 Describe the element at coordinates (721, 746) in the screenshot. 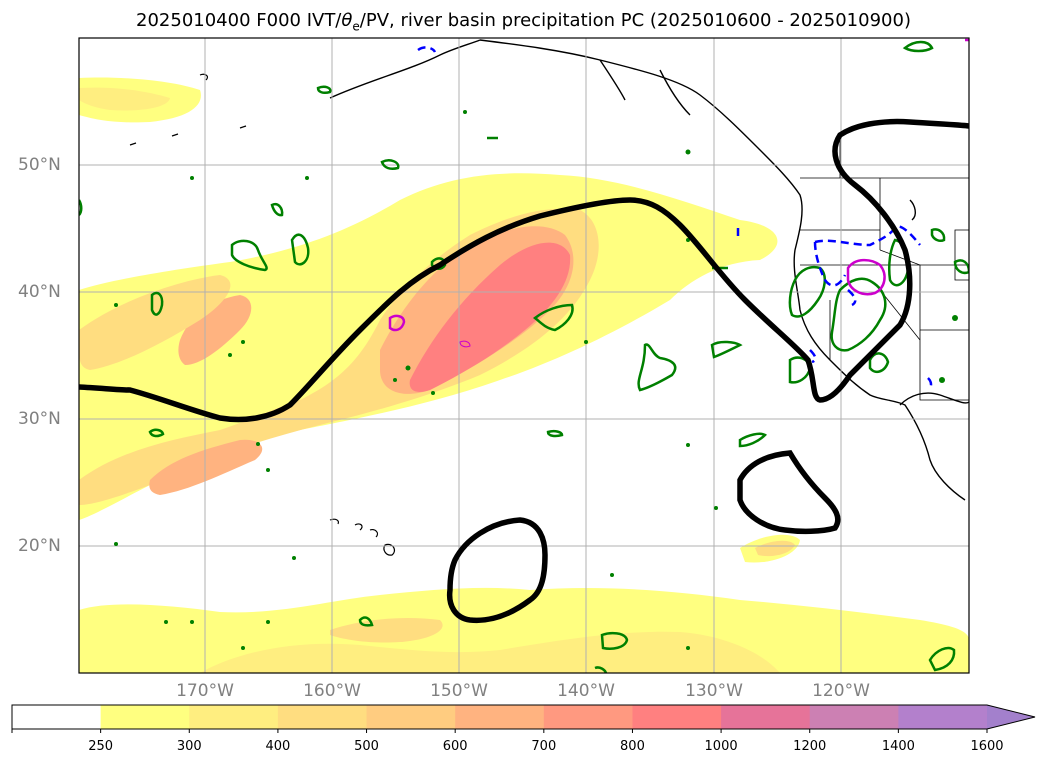

I see `colorbar-label: 1000` at that location.